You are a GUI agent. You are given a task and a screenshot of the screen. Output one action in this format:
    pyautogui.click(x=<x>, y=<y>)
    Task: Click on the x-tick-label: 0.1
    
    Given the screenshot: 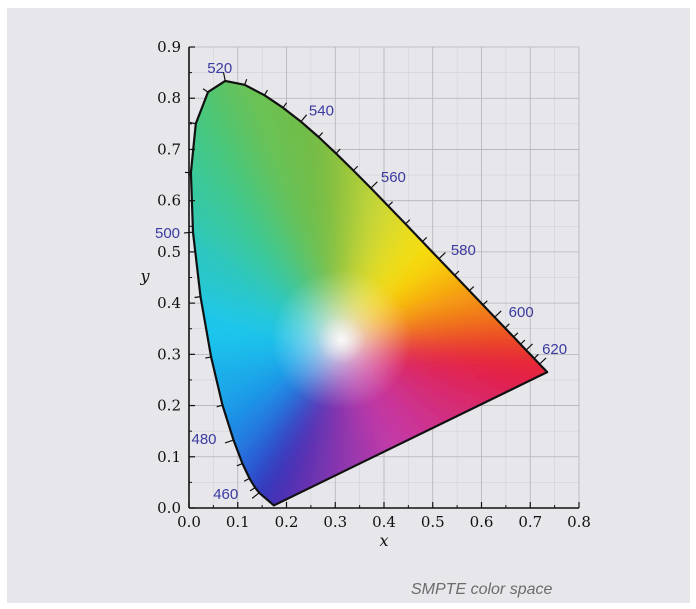 What is the action you would take?
    pyautogui.click(x=238, y=522)
    